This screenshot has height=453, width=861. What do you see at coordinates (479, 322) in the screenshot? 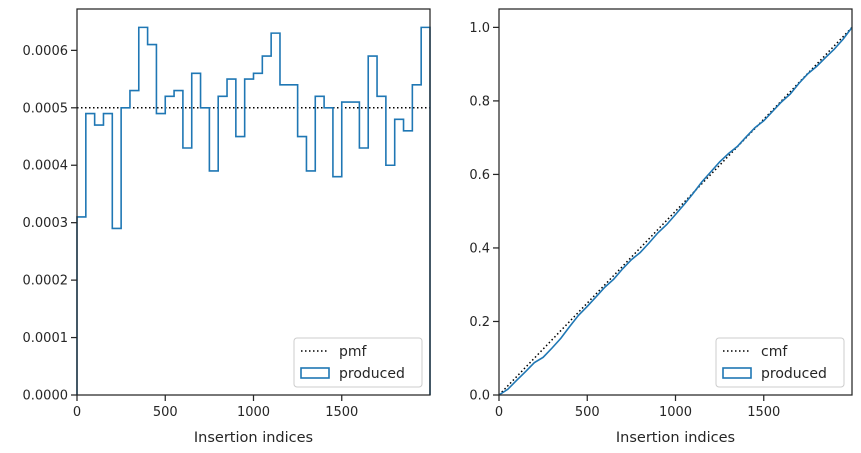
I see `right-y-tick-label: 0.2` at bounding box center [479, 322].